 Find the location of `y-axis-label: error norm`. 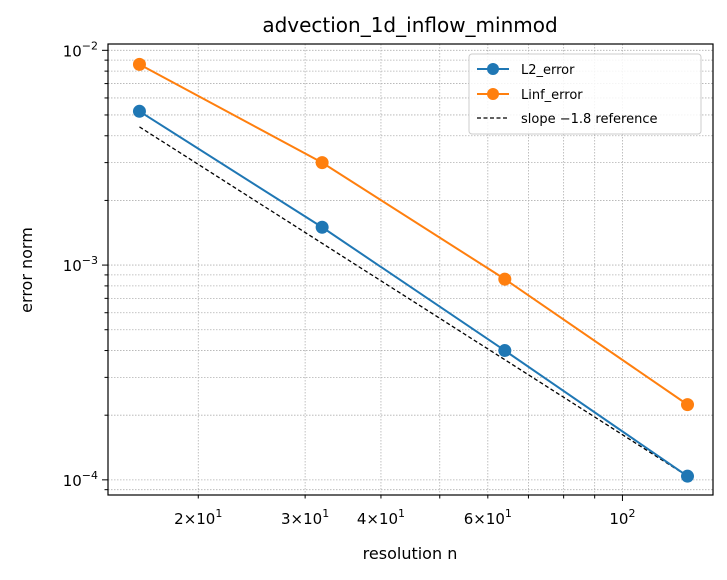

y-axis-label: error norm is located at coordinates (26, 270).